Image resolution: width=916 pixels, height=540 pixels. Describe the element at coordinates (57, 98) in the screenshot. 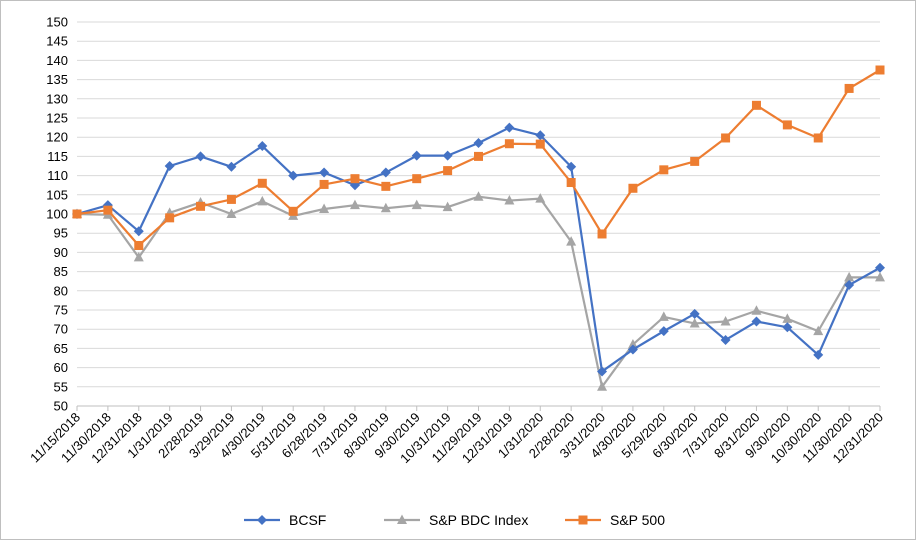

I see `y-tick-label: 130` at that location.